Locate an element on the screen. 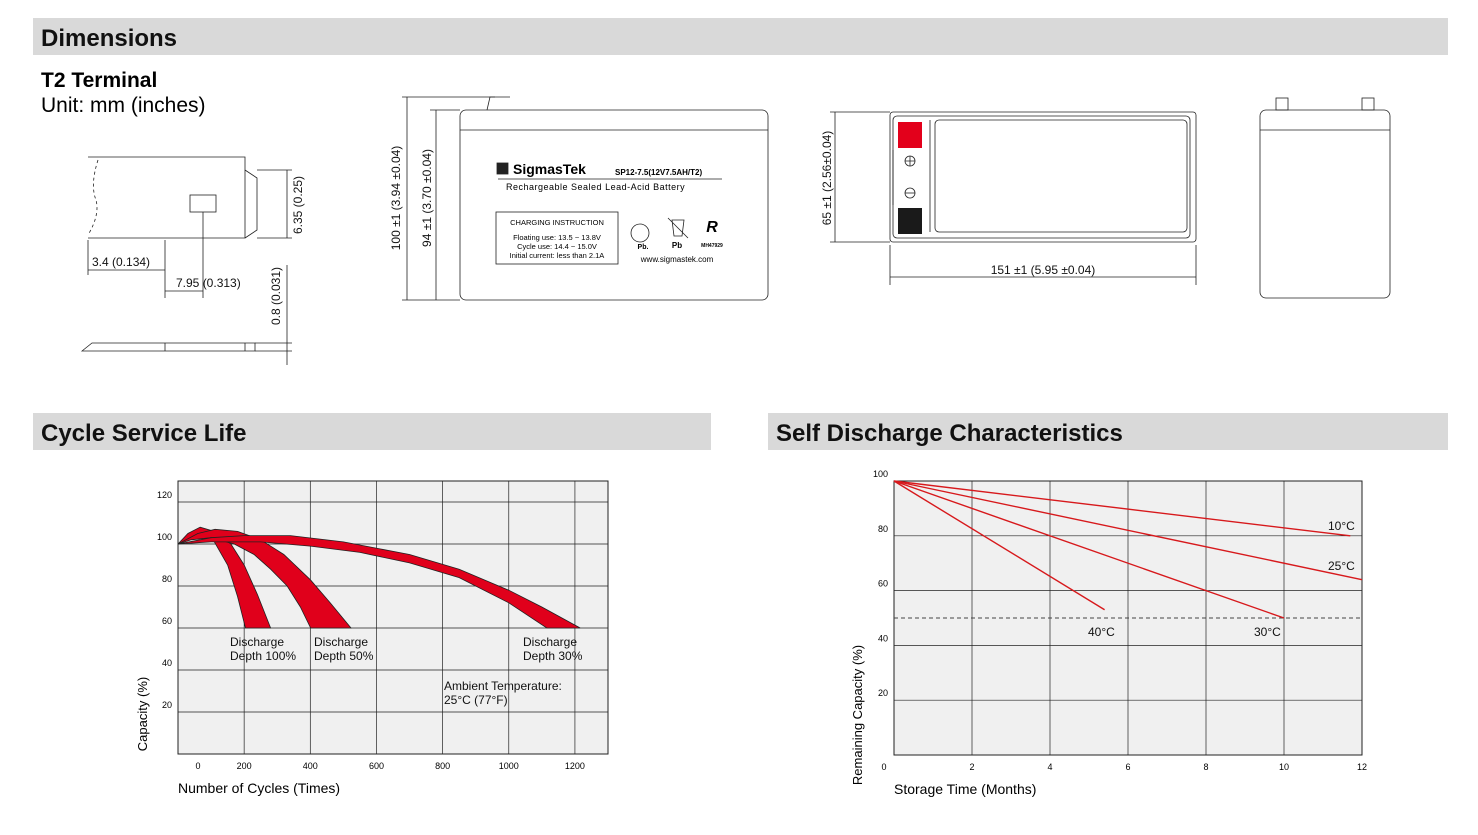 The width and height of the screenshot is (1478, 835). negative-terminal is located at coordinates (910, 221).